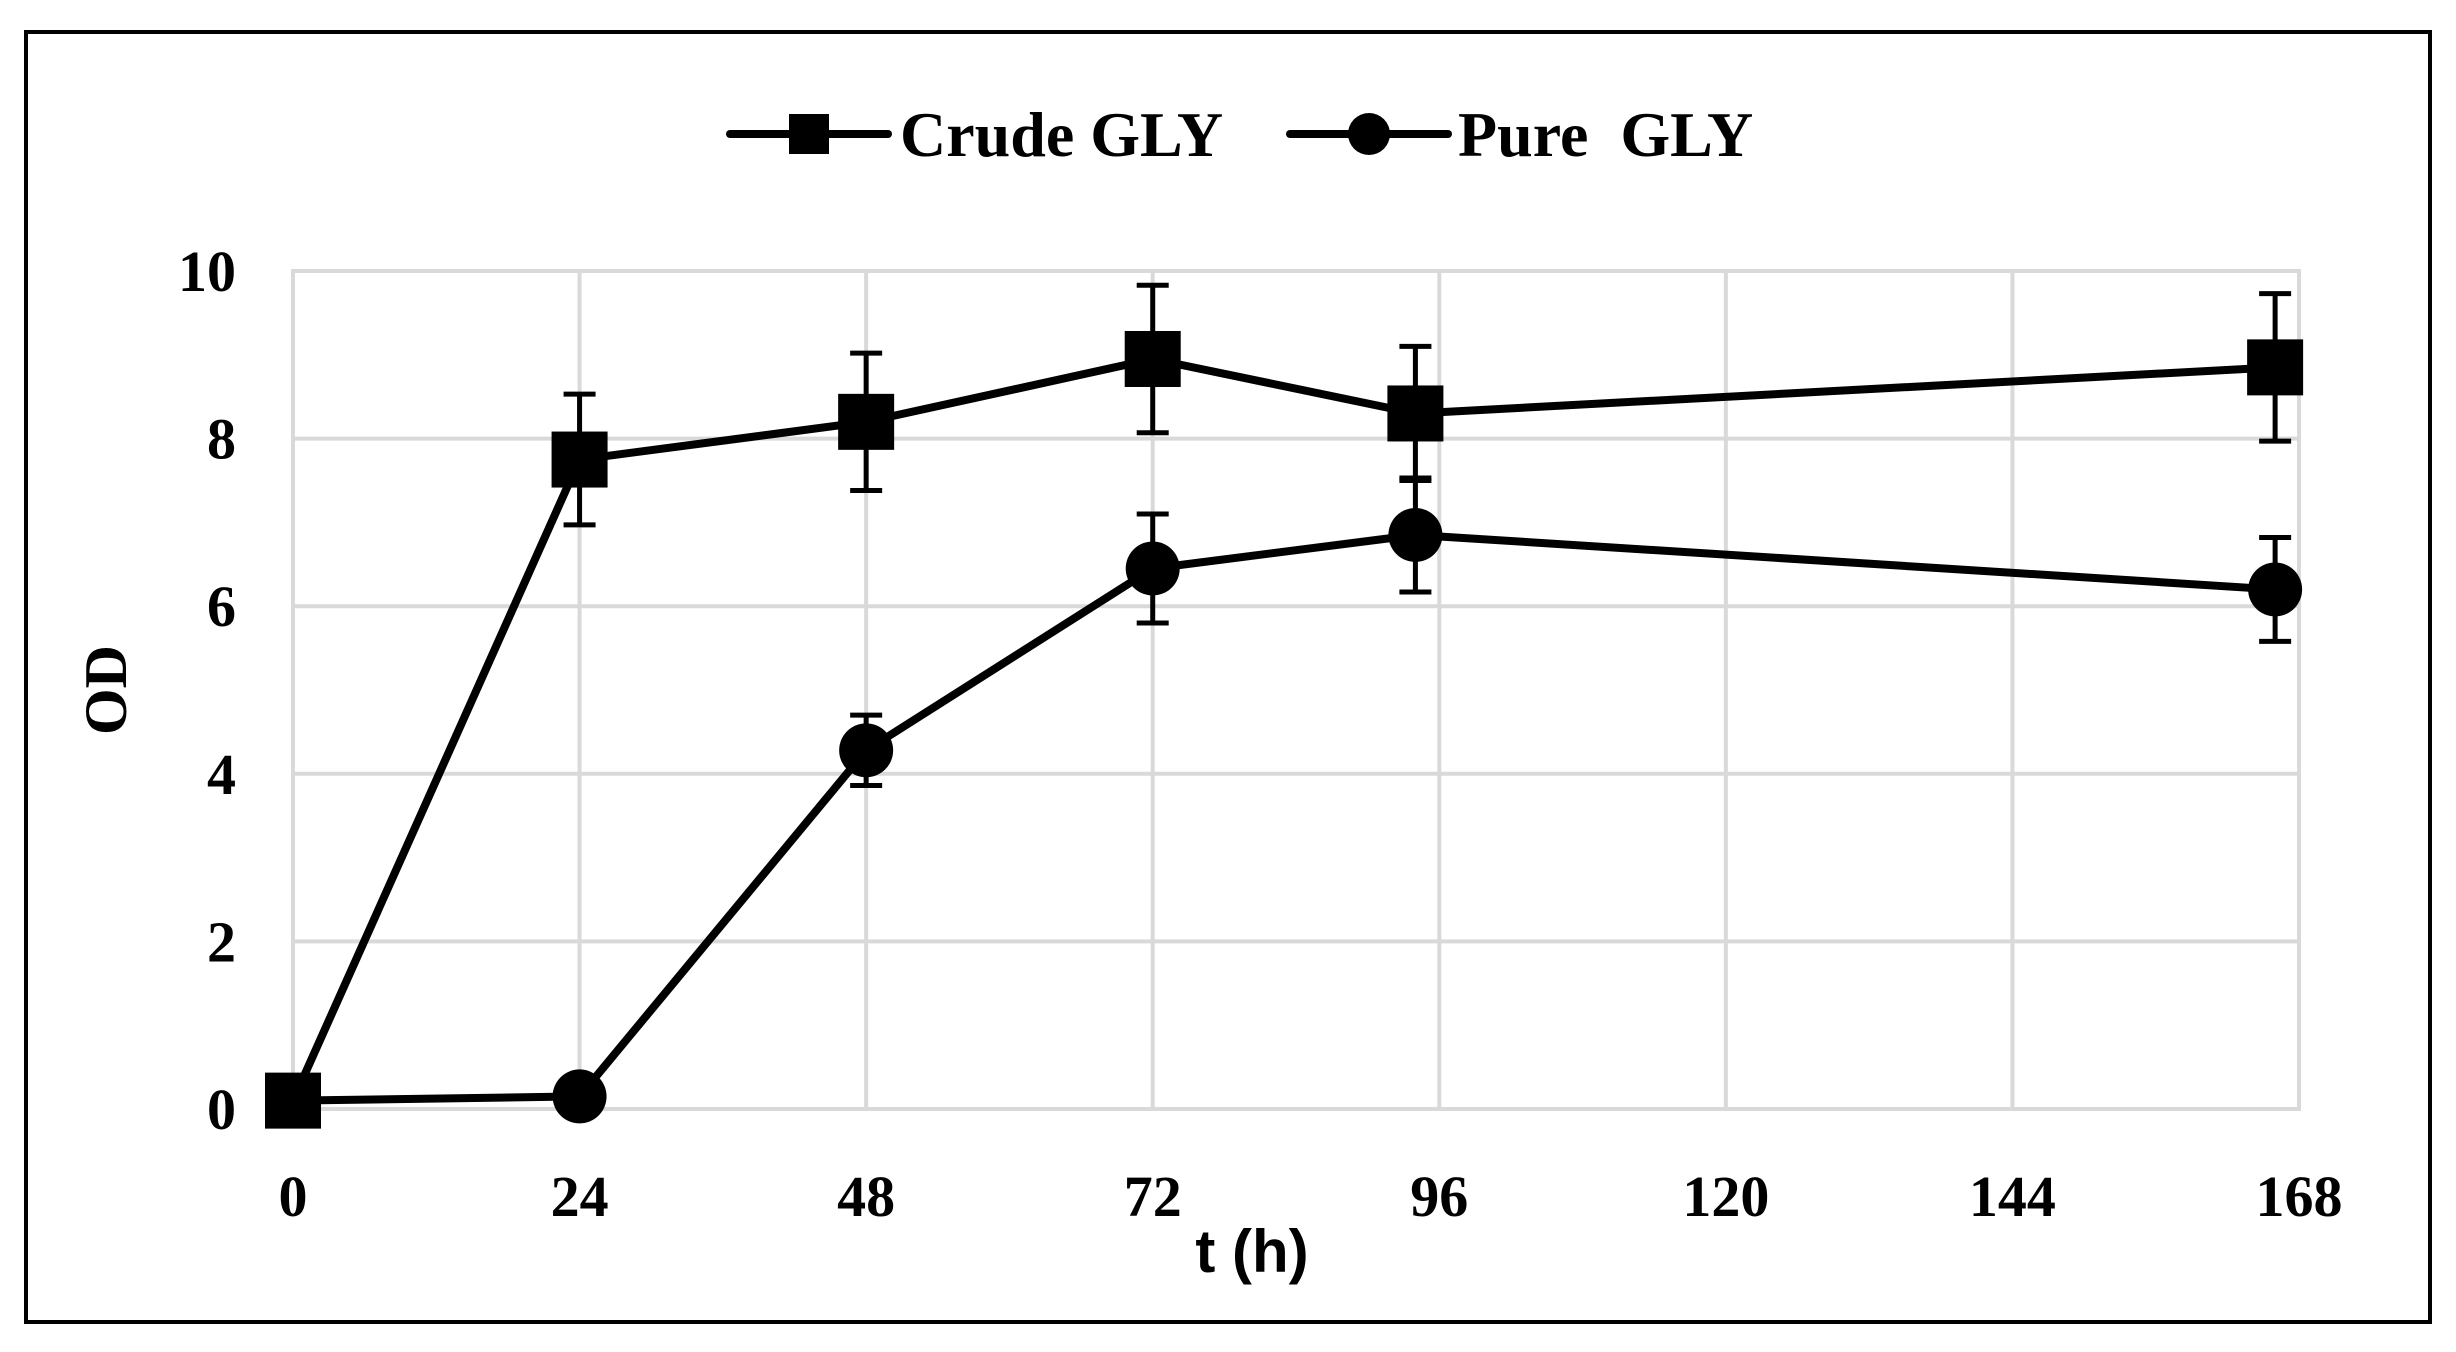  What do you see at coordinates (580, 1196) in the screenshot?
I see `x-tick-label-24: 24` at bounding box center [580, 1196].